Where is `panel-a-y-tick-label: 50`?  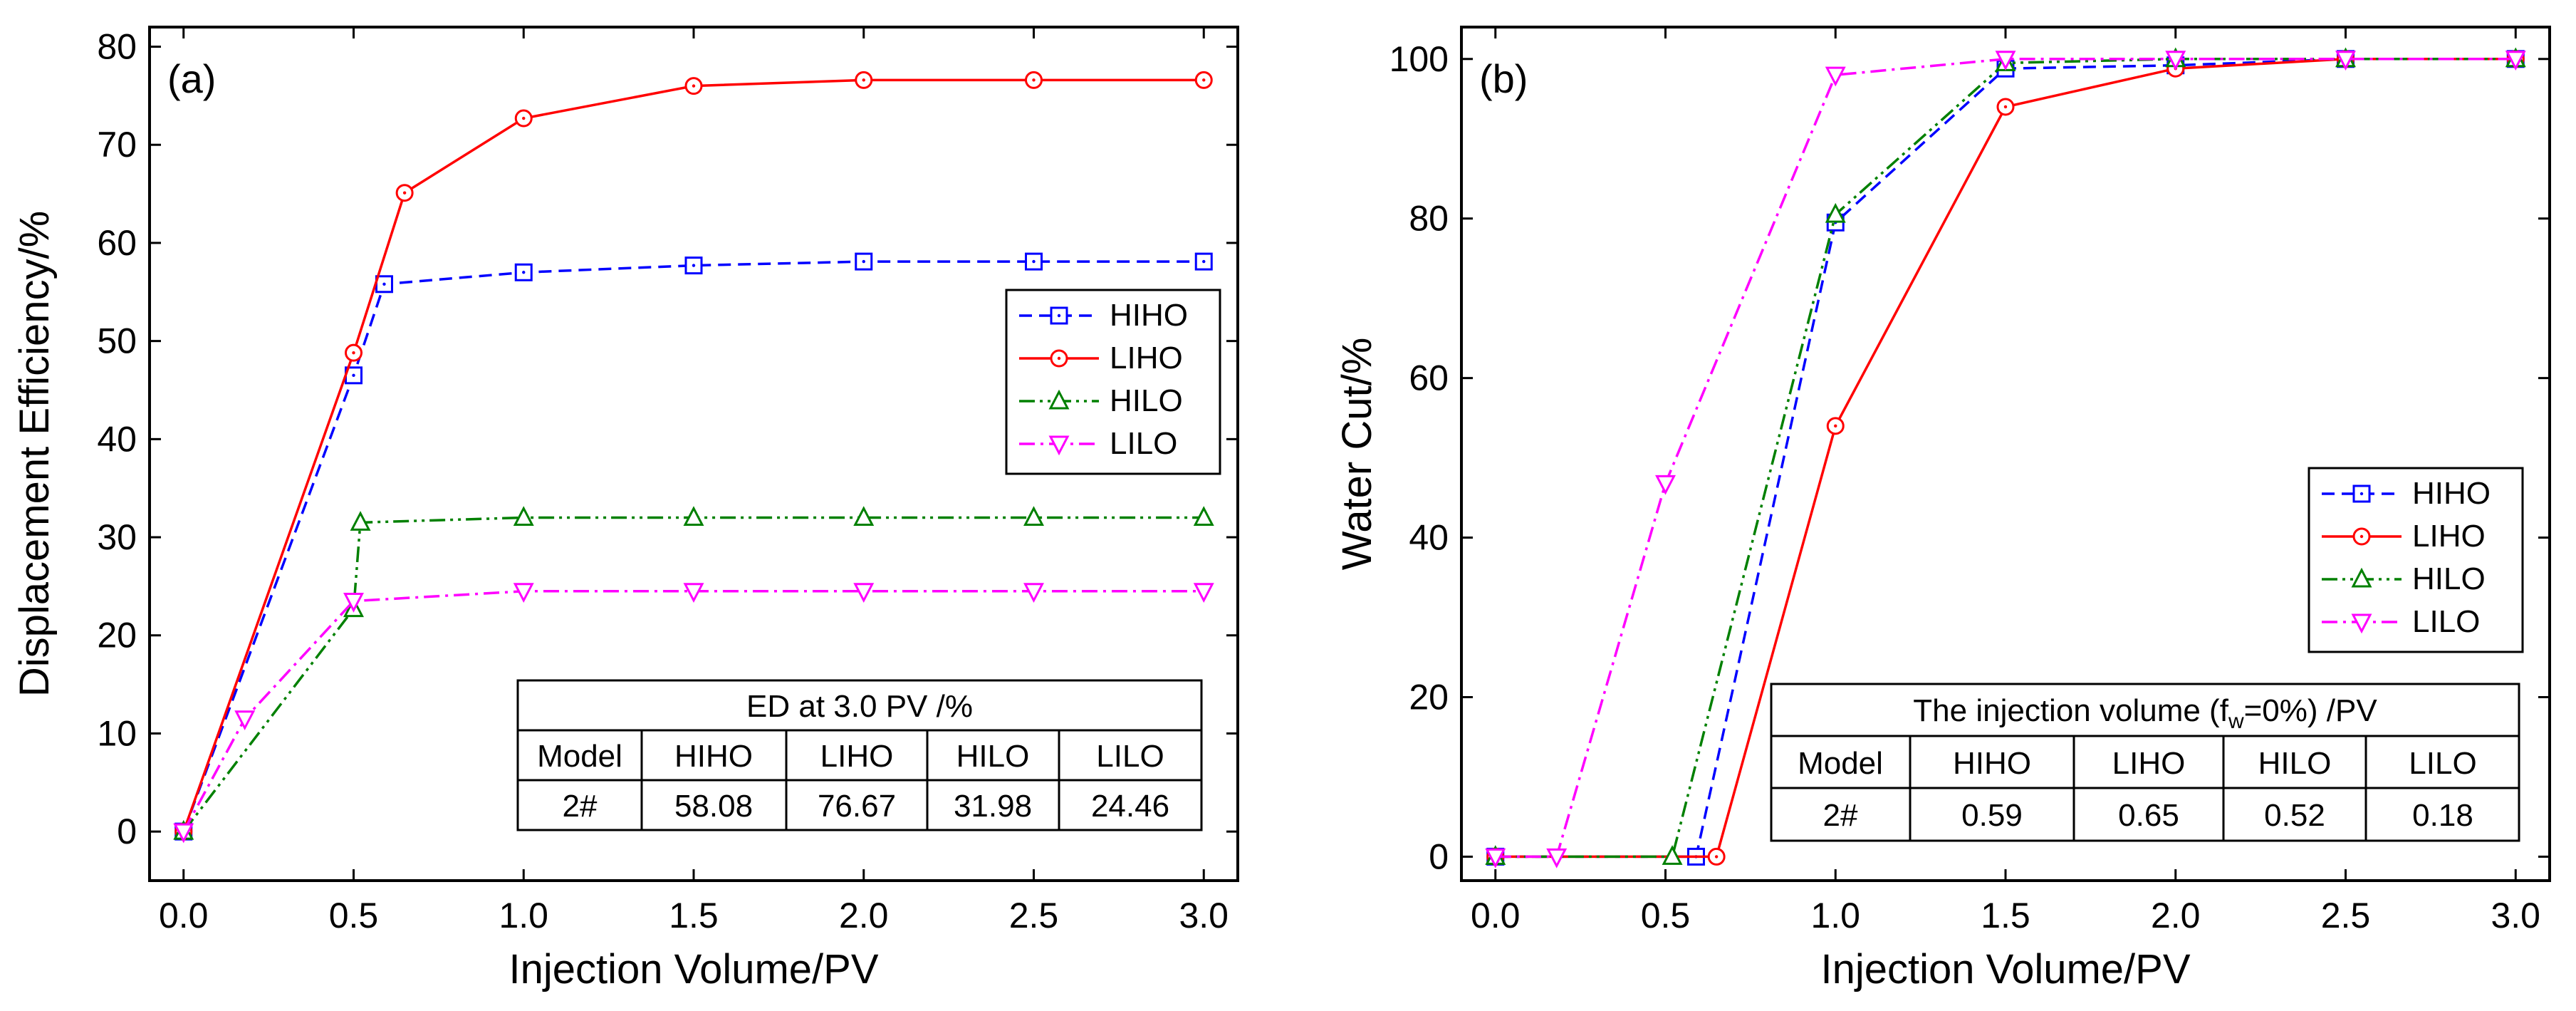 panel-a-y-tick-label: 50 is located at coordinates (117, 341).